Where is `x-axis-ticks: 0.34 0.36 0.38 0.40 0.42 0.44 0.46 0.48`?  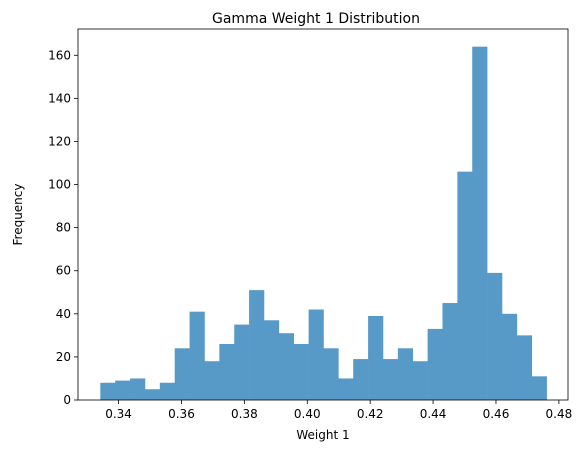
x-axis-ticks: 0.34 0.36 0.38 0.40 0.42 0.44 0.46 0.48 is located at coordinates (338, 410).